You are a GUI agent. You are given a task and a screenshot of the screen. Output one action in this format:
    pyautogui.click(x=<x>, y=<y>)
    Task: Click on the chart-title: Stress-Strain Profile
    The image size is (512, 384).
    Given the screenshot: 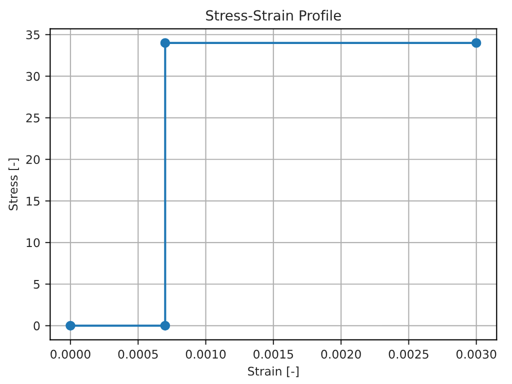 What is the action you would take?
    pyautogui.click(x=273, y=15)
    